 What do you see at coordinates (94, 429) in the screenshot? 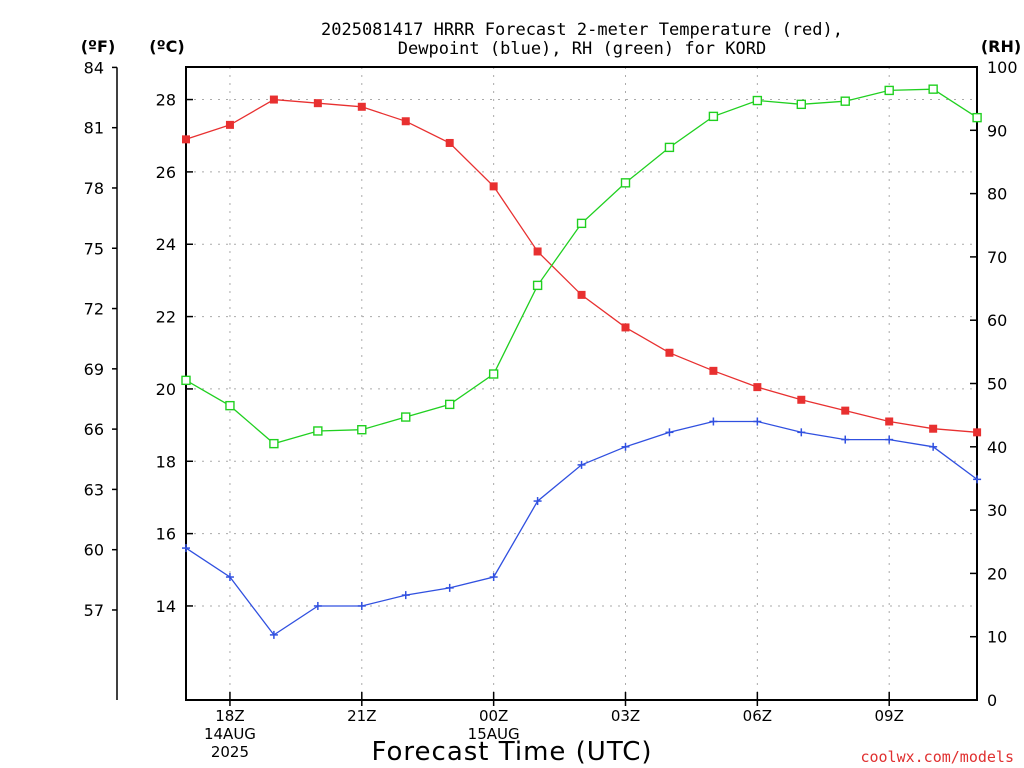
I see `fahrenheit-tick-label: 66` at bounding box center [94, 429].